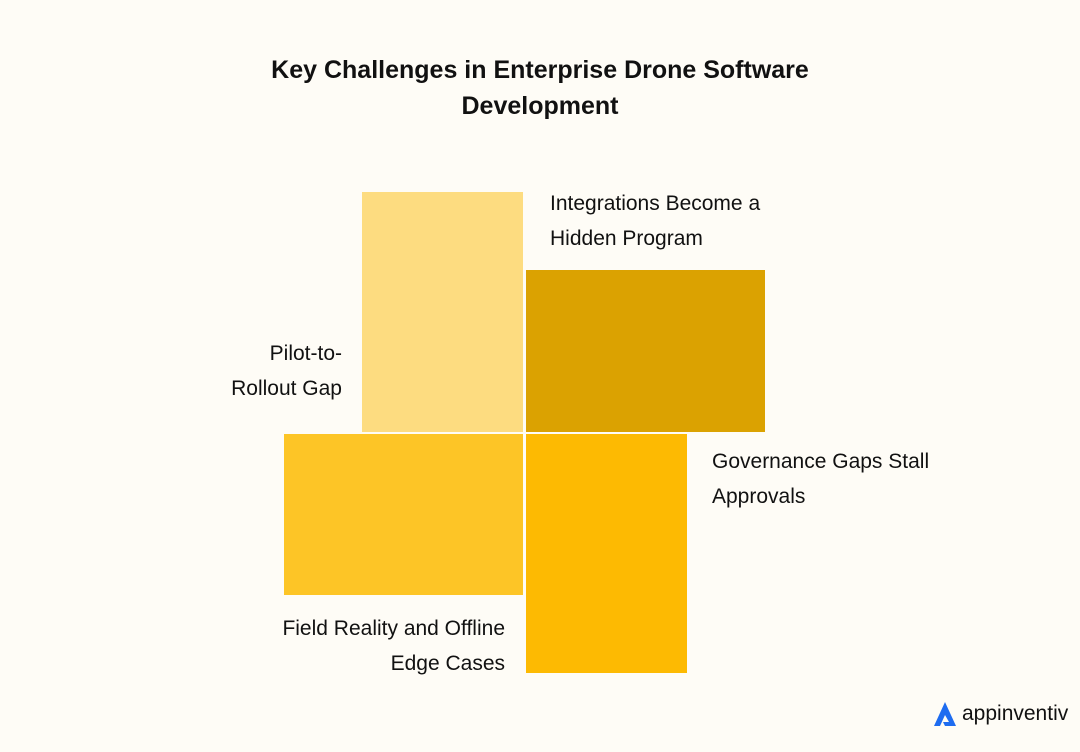 This screenshot has height=752, width=1080. Describe the element at coordinates (645, 351) in the screenshot. I see `block-integrations` at that location.